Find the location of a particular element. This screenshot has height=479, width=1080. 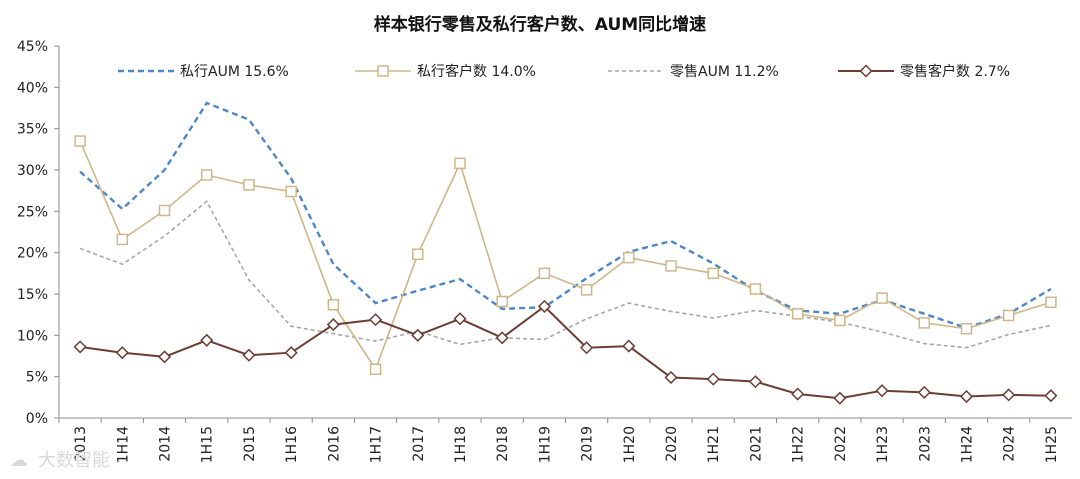

x-tick-label: 1H24 is located at coordinates (967, 444).